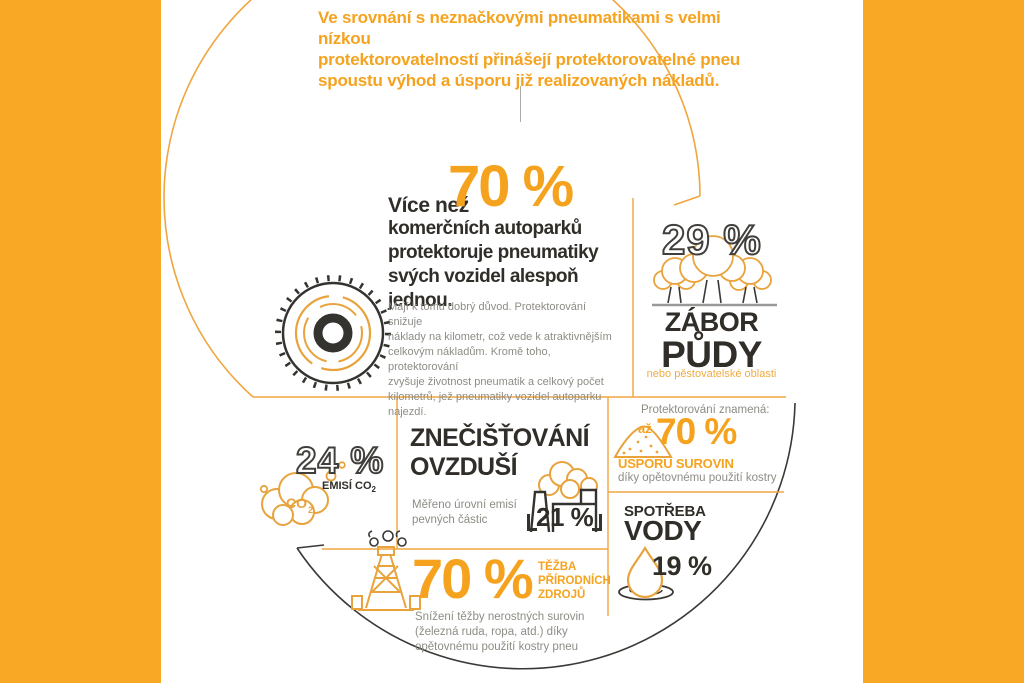  I want to click on material-pile-icon, so click(643, 441).